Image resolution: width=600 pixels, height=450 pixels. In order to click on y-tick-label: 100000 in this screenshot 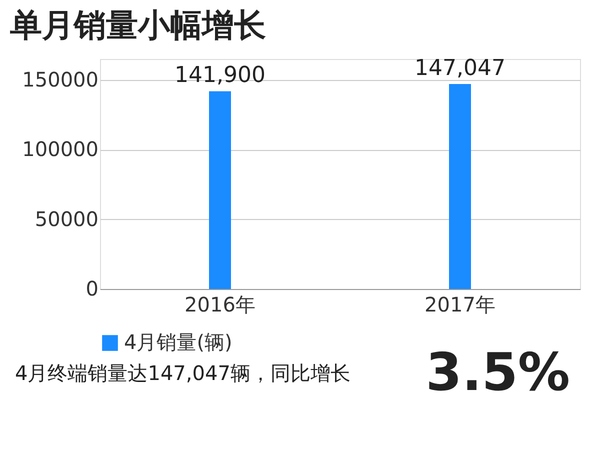, I will do `click(60, 149)`.